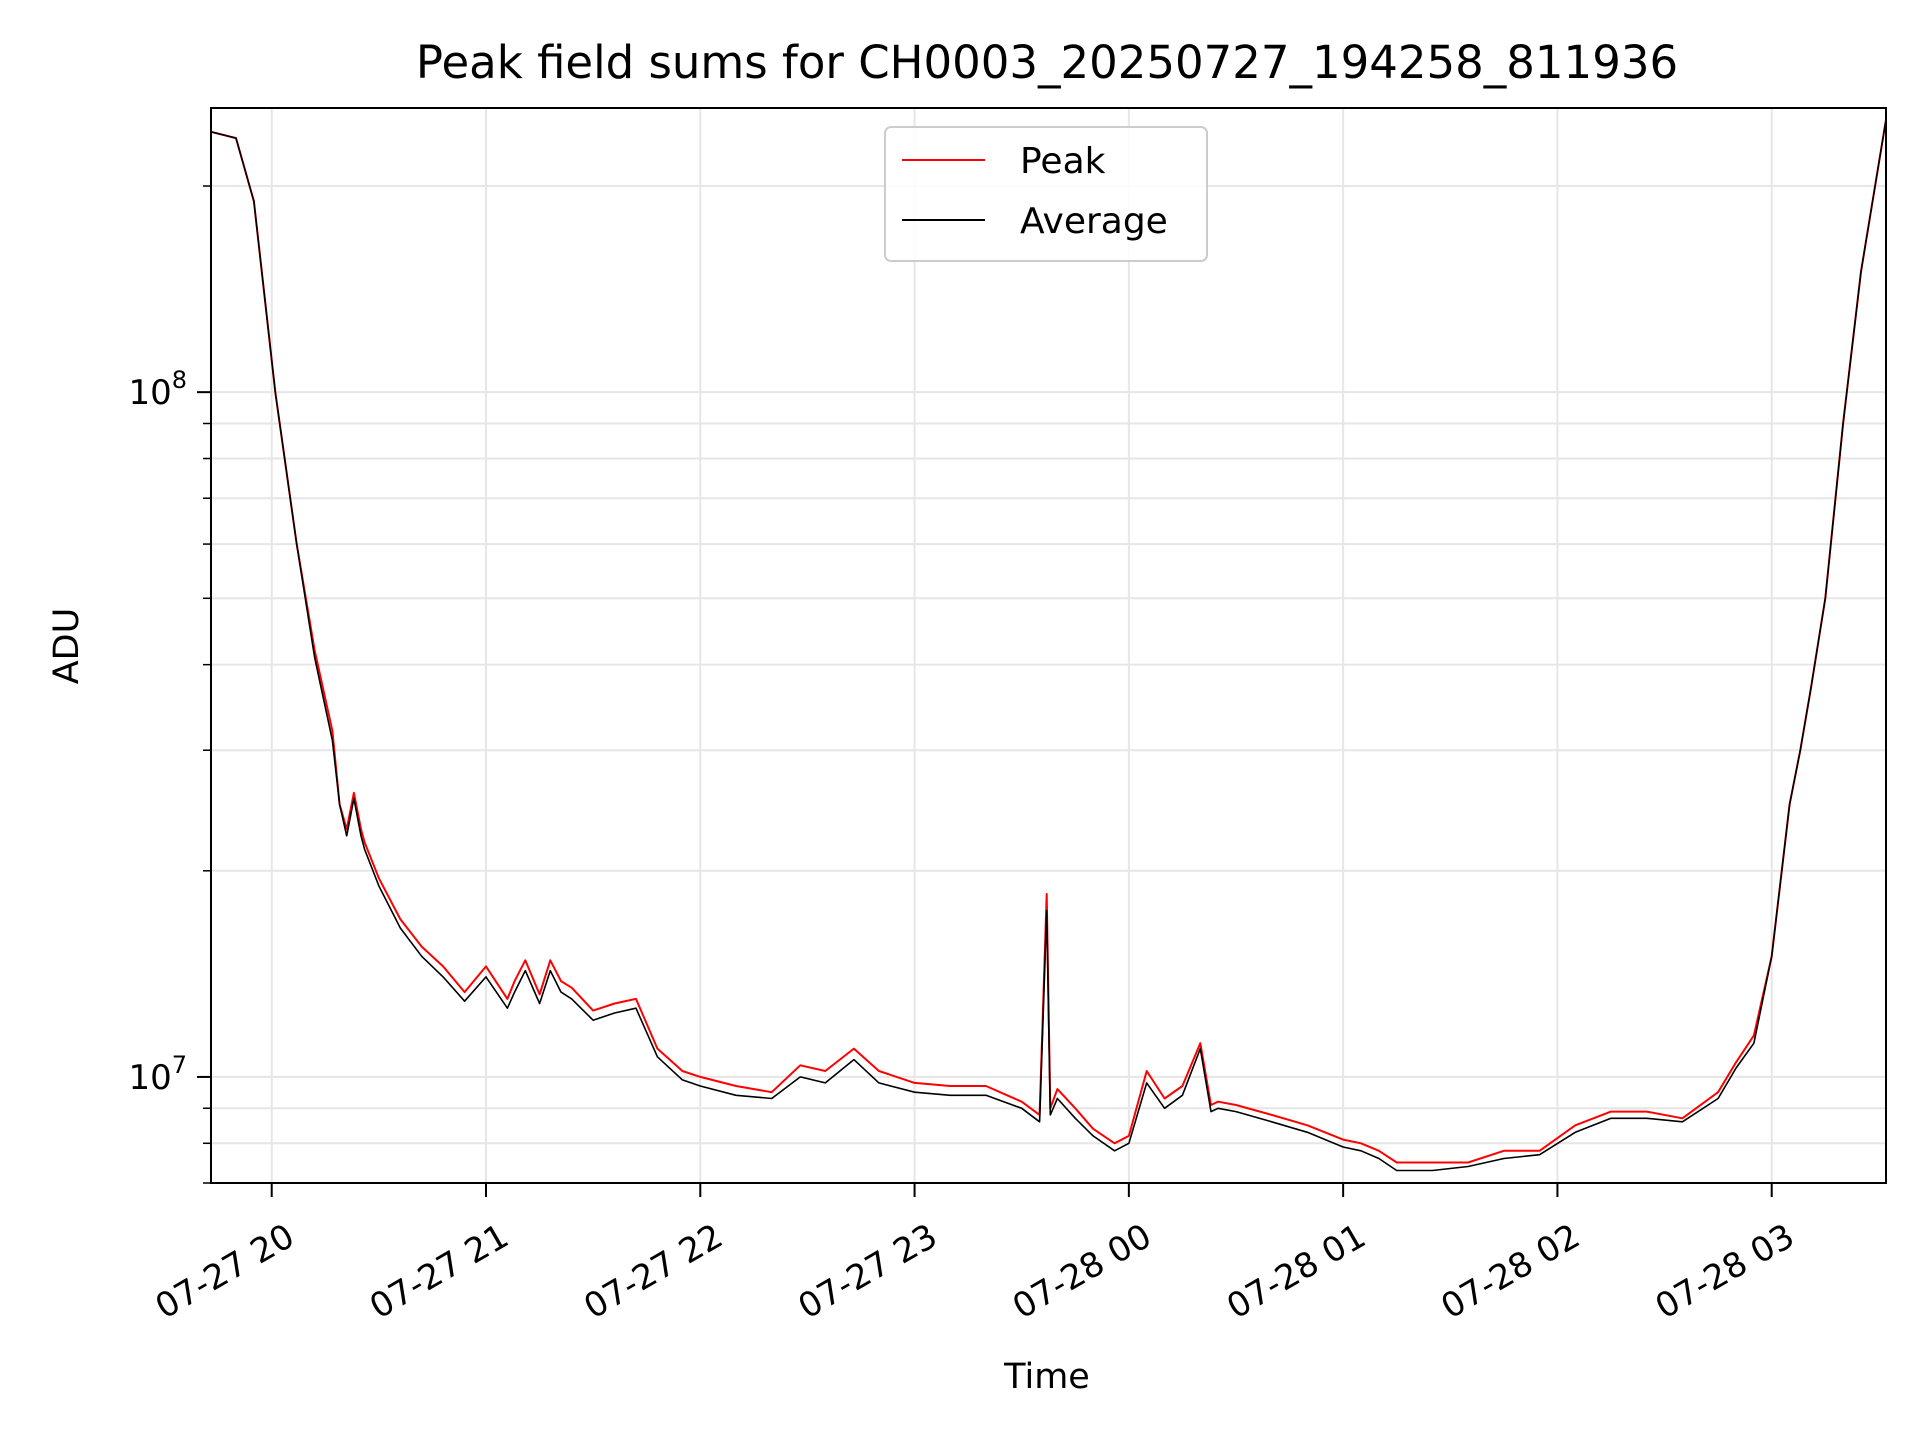 The image size is (1920, 1440). I want to click on legend: Peak Average, so click(1046, 194).